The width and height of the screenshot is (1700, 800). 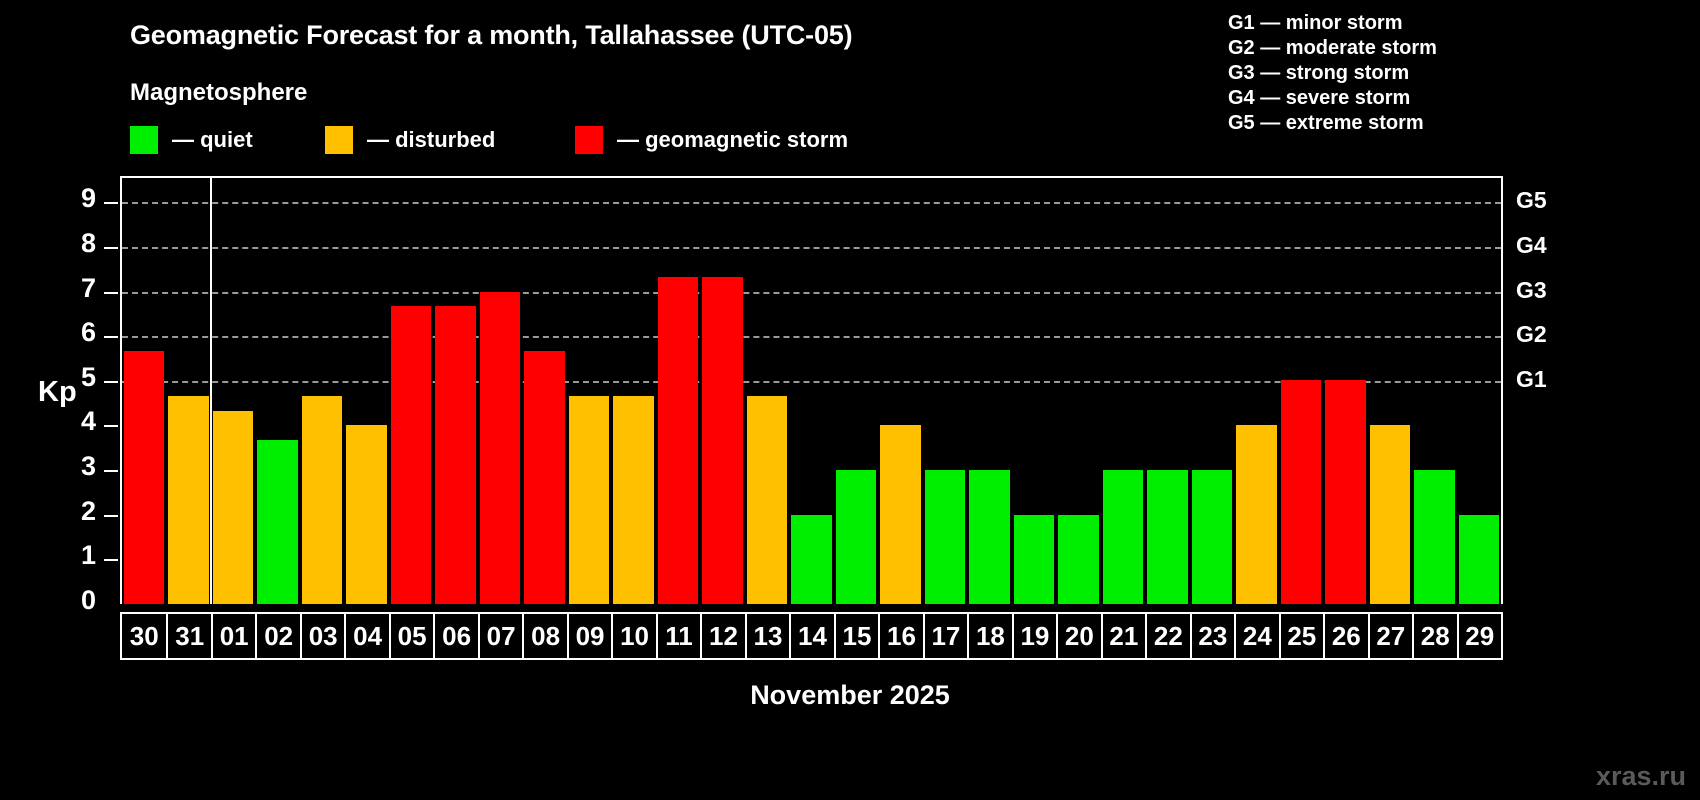 I want to click on y-axis-label: Kp, so click(x=57, y=392).